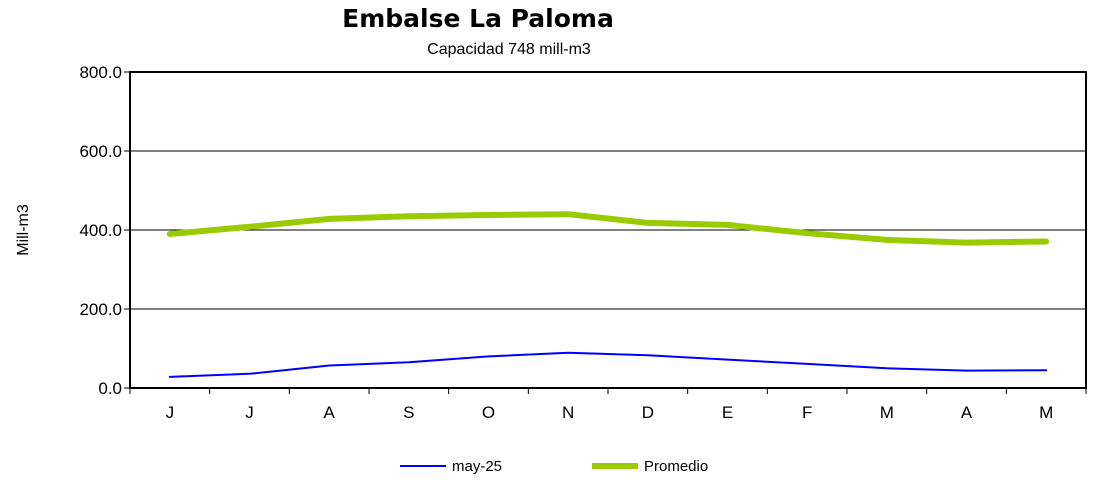 The width and height of the screenshot is (1097, 481). What do you see at coordinates (676, 466) in the screenshot?
I see `legend-label: Promedio` at bounding box center [676, 466].